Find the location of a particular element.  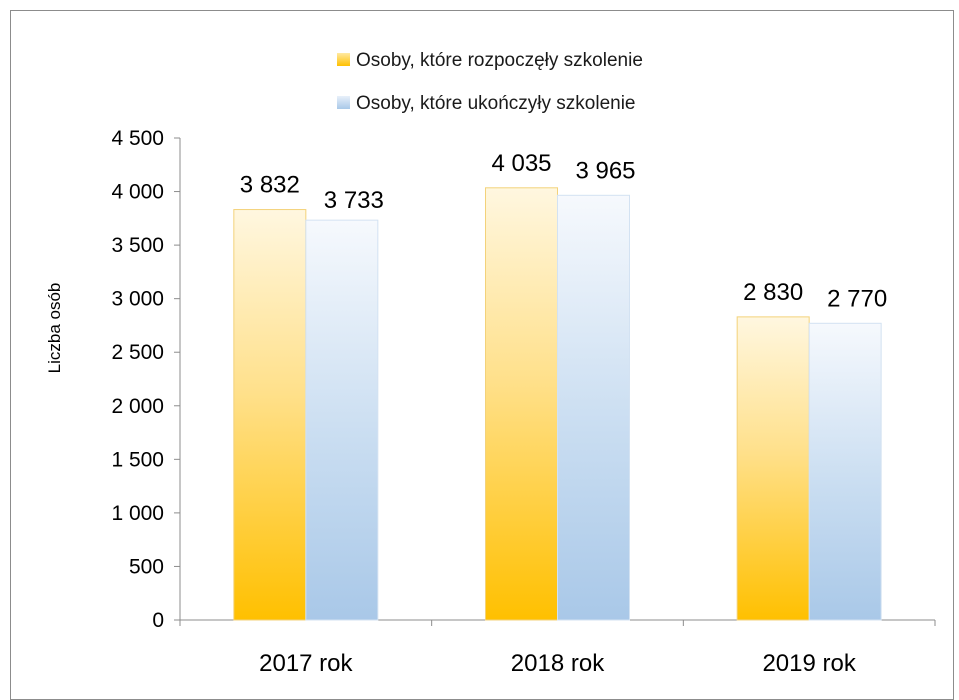

legend-swatch-started is located at coordinates (343, 59).